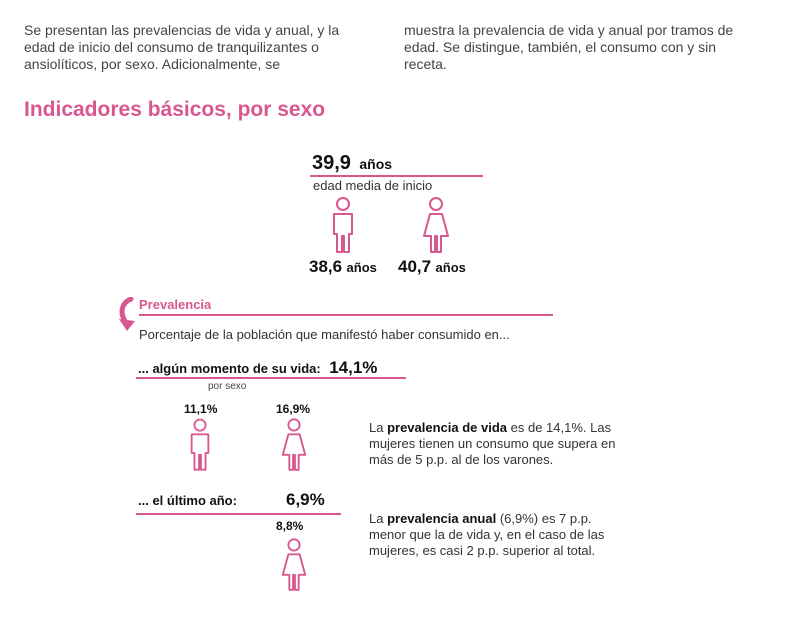  I want to click on age-female-value: 40,7, so click(415, 266).